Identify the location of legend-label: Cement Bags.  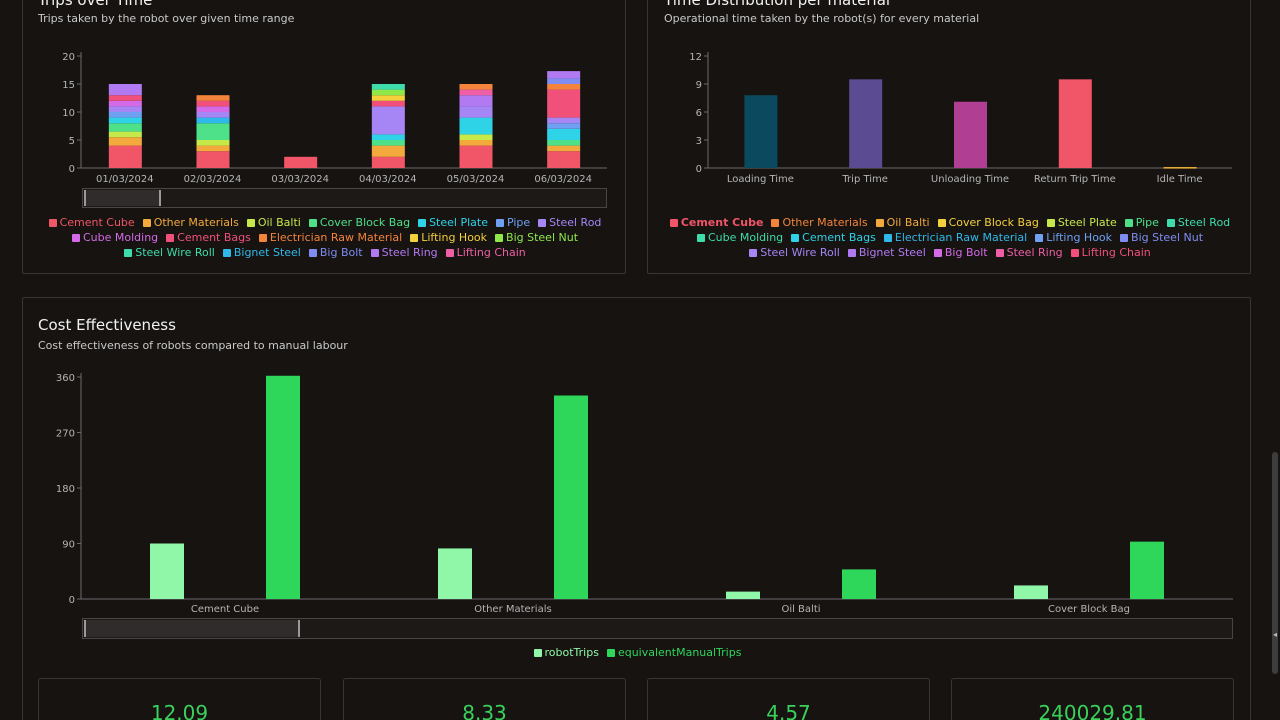
(214, 237).